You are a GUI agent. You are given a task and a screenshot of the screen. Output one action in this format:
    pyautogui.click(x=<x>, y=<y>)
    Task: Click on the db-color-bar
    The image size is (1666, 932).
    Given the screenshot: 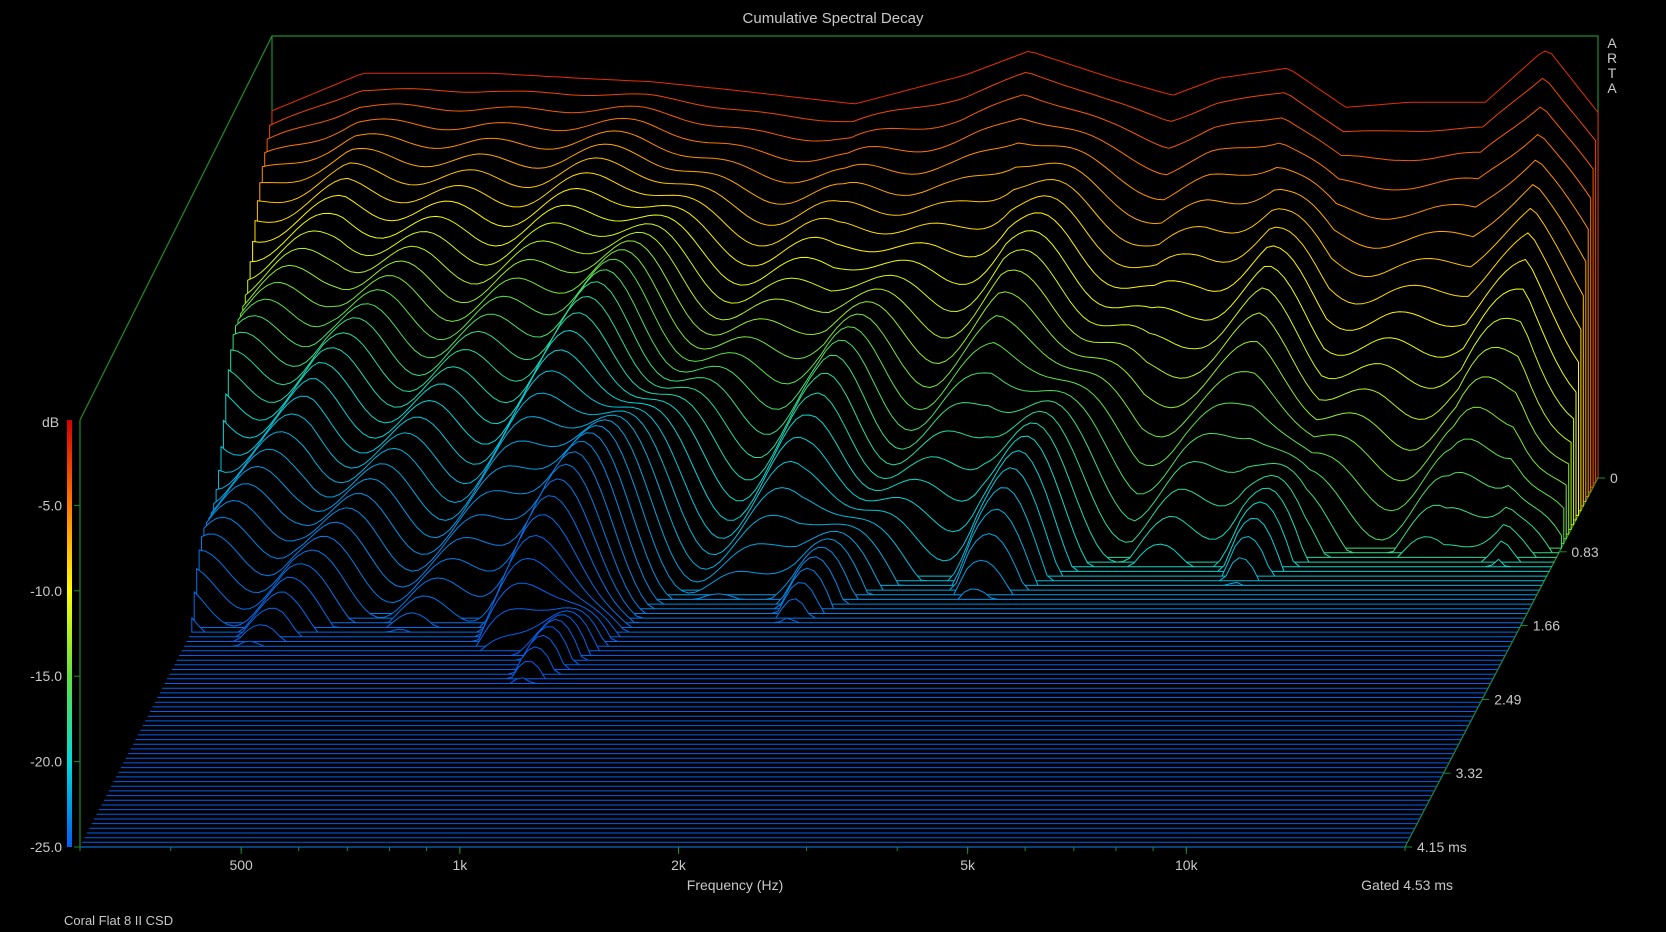 What is the action you would take?
    pyautogui.click(x=69, y=633)
    